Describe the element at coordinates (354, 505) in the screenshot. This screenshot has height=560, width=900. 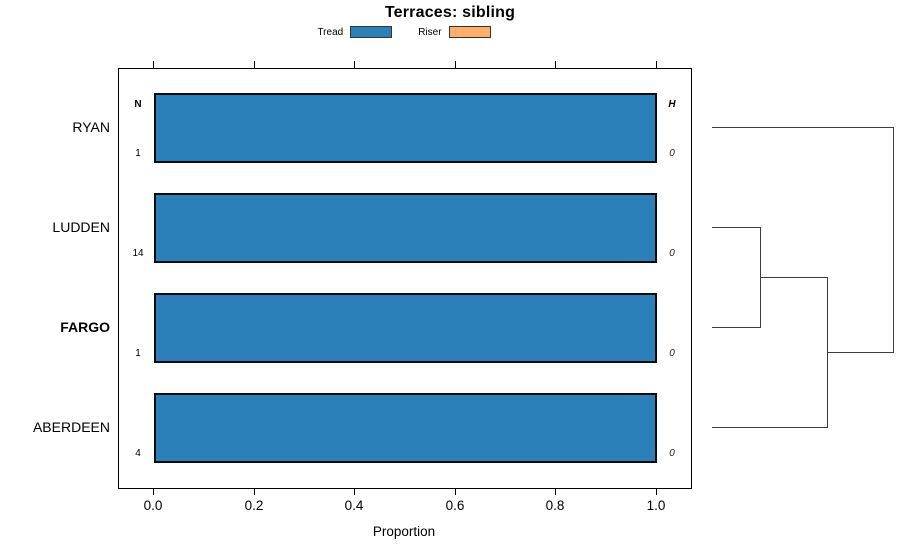
I see `x-tick-label: 0.4` at that location.